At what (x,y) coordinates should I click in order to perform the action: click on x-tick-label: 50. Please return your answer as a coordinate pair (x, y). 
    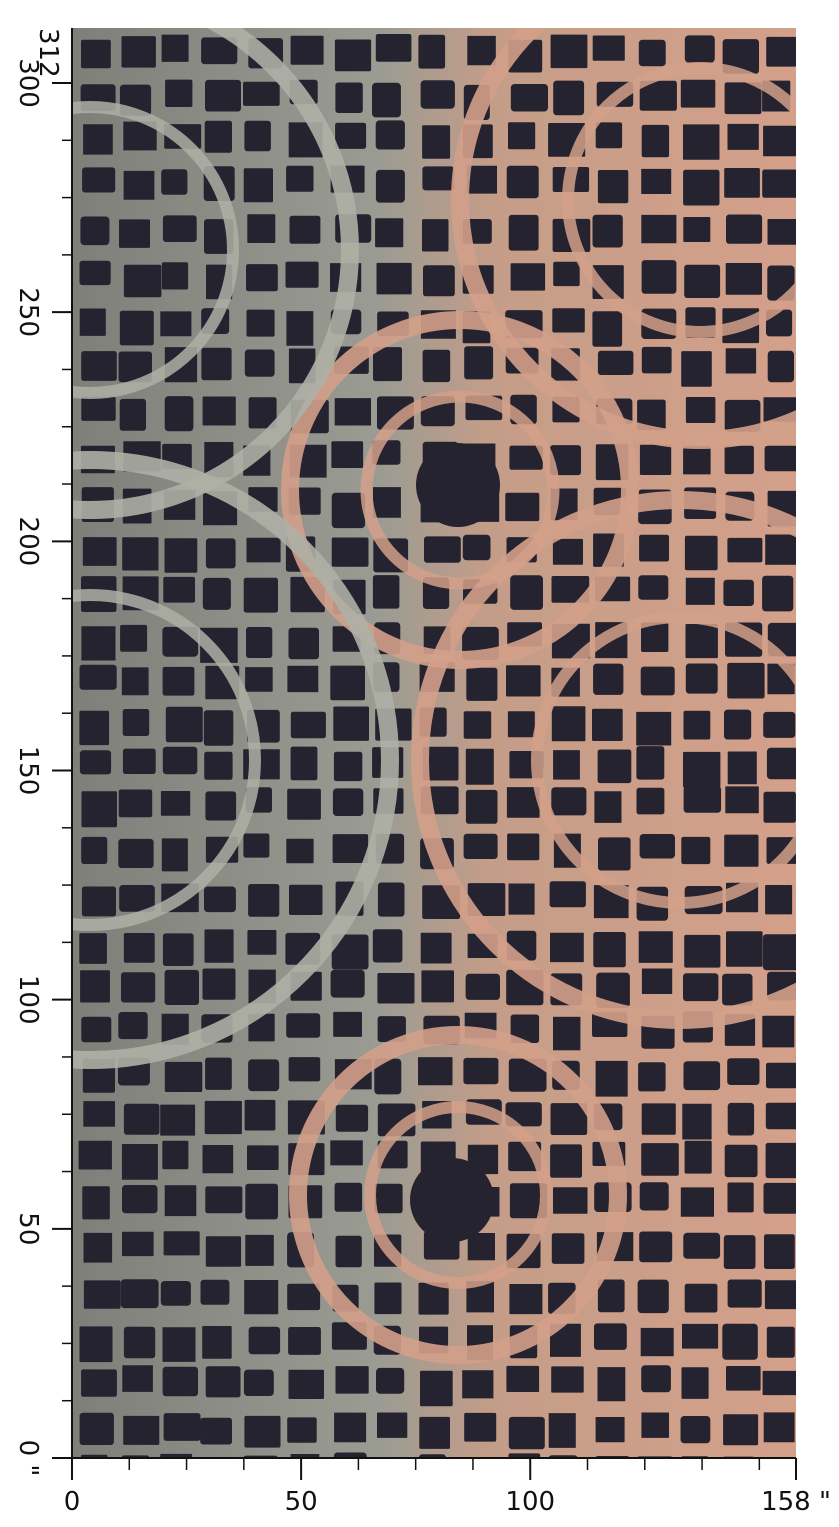
    Looking at the image, I should click on (301, 1502).